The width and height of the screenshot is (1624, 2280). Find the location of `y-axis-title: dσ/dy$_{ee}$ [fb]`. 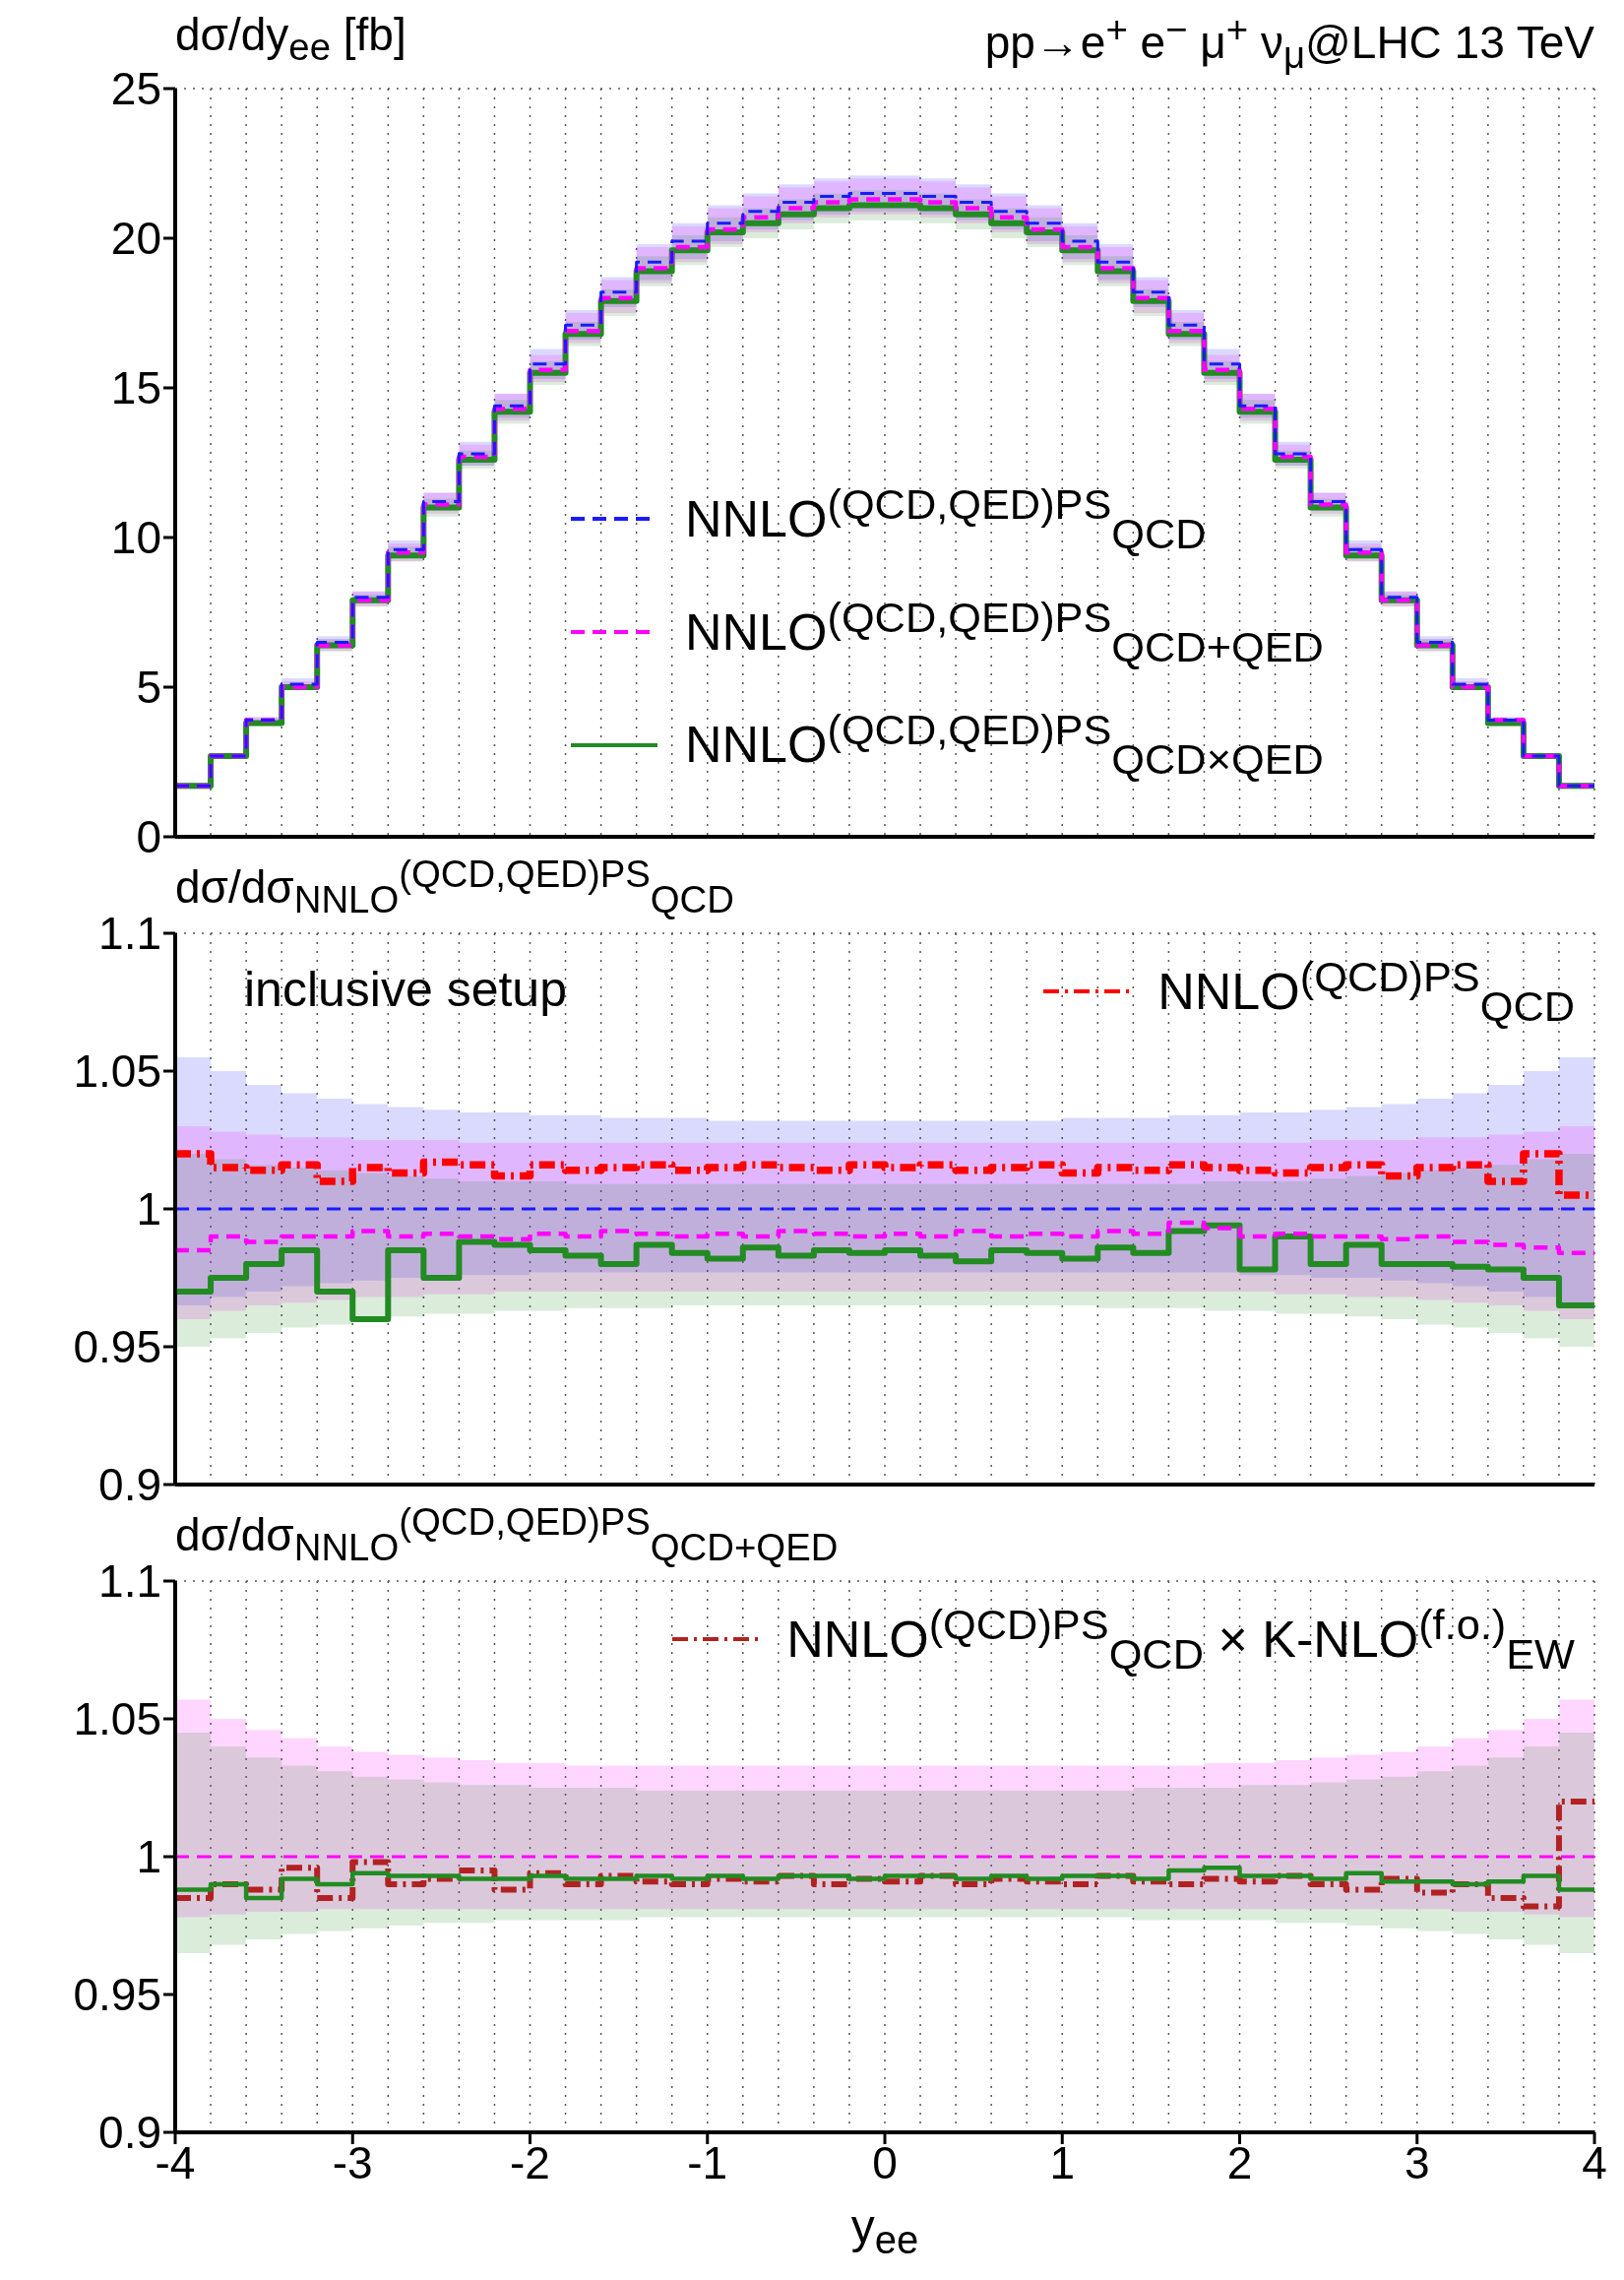

y-axis-title: dσ/dy$_{ee}$ [fb] is located at coordinates (290, 39).